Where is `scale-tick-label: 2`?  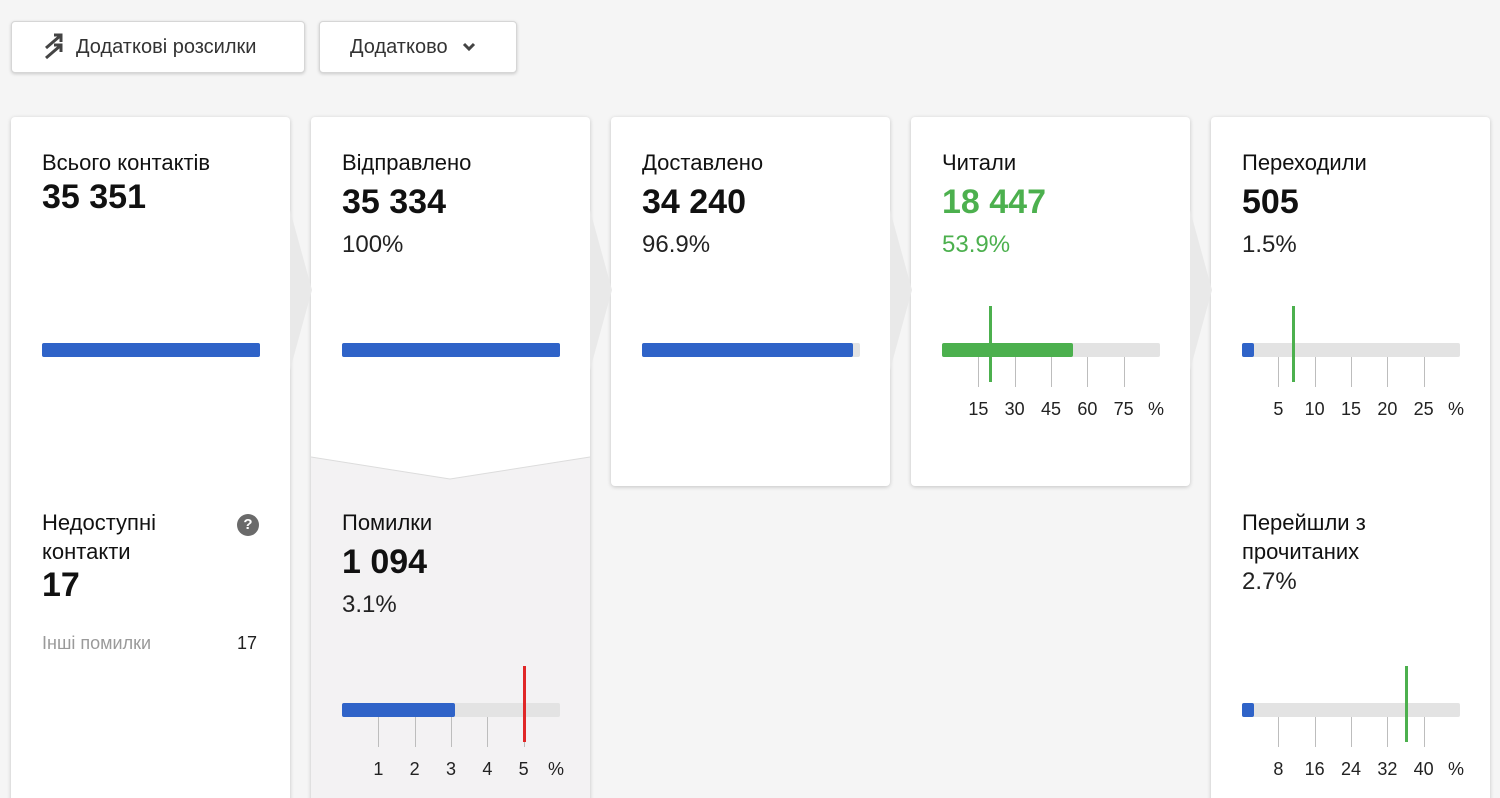 scale-tick-label: 2 is located at coordinates (414, 769).